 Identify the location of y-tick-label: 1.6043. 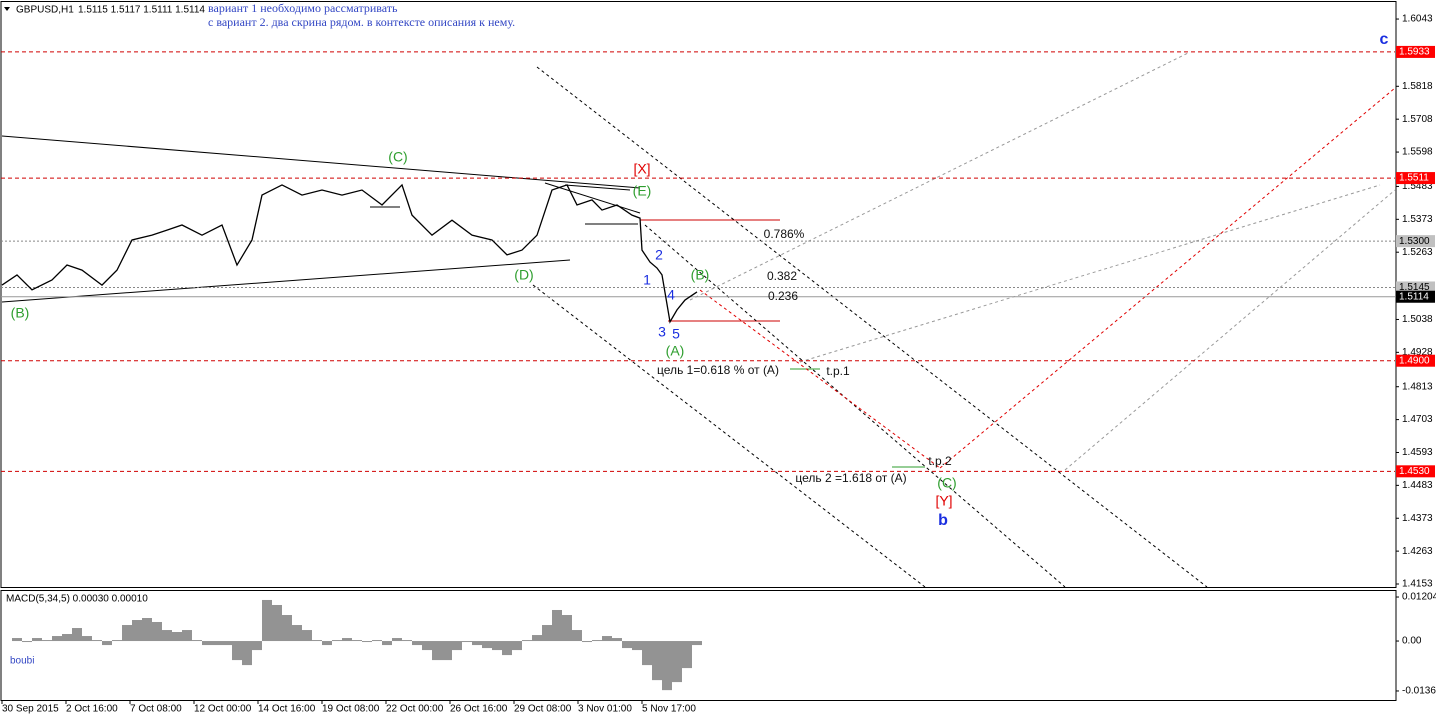
(1417, 19).